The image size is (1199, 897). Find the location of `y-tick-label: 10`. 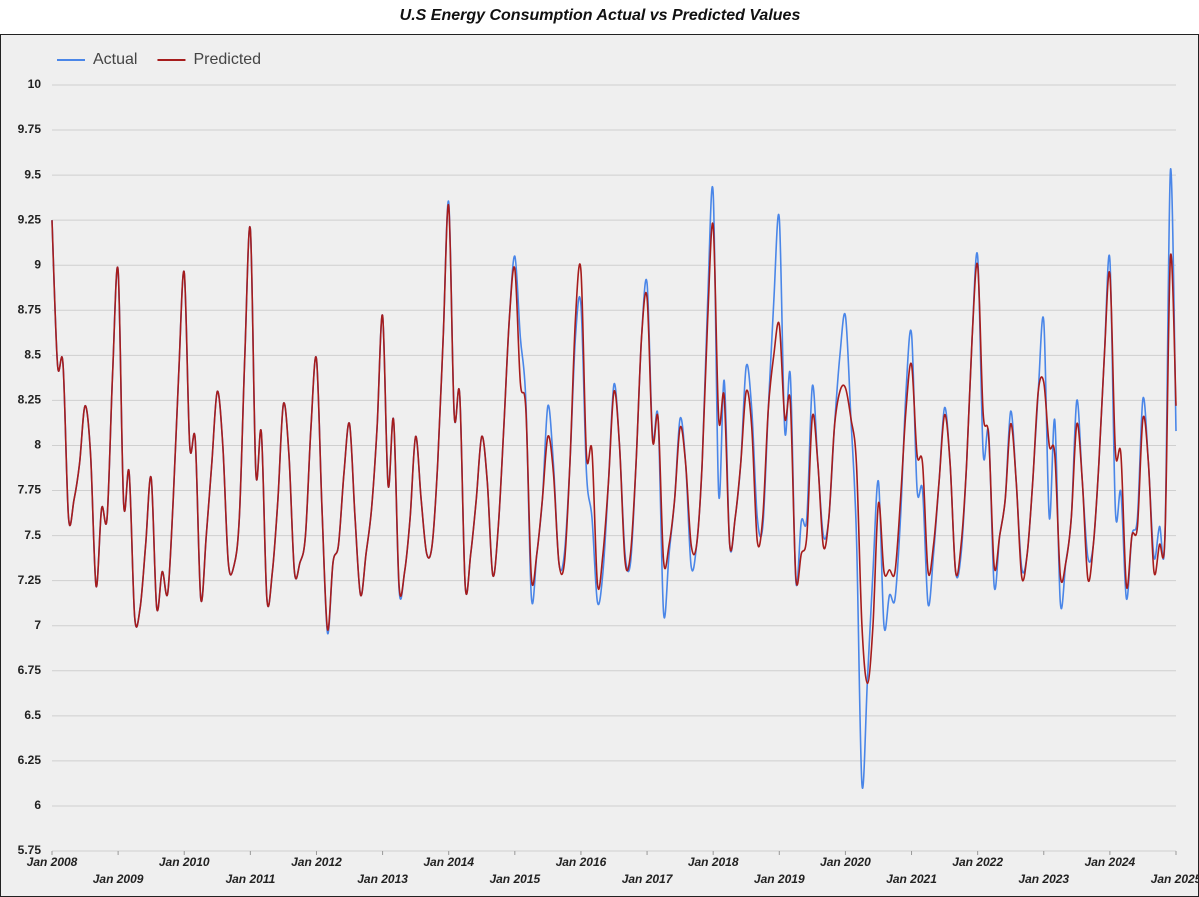

y-tick-label: 10 is located at coordinates (35, 84).